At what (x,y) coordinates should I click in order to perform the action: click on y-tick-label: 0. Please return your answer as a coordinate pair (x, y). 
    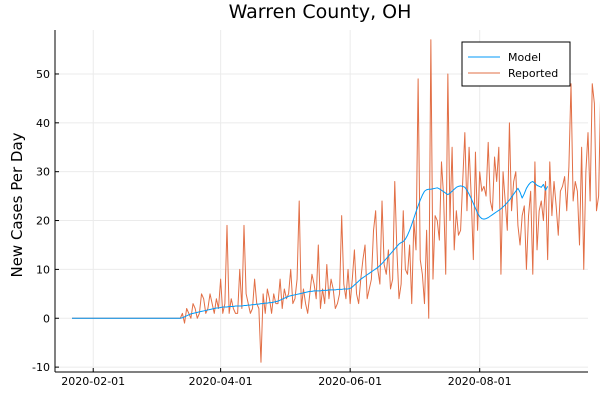
    Looking at the image, I should click on (46, 318).